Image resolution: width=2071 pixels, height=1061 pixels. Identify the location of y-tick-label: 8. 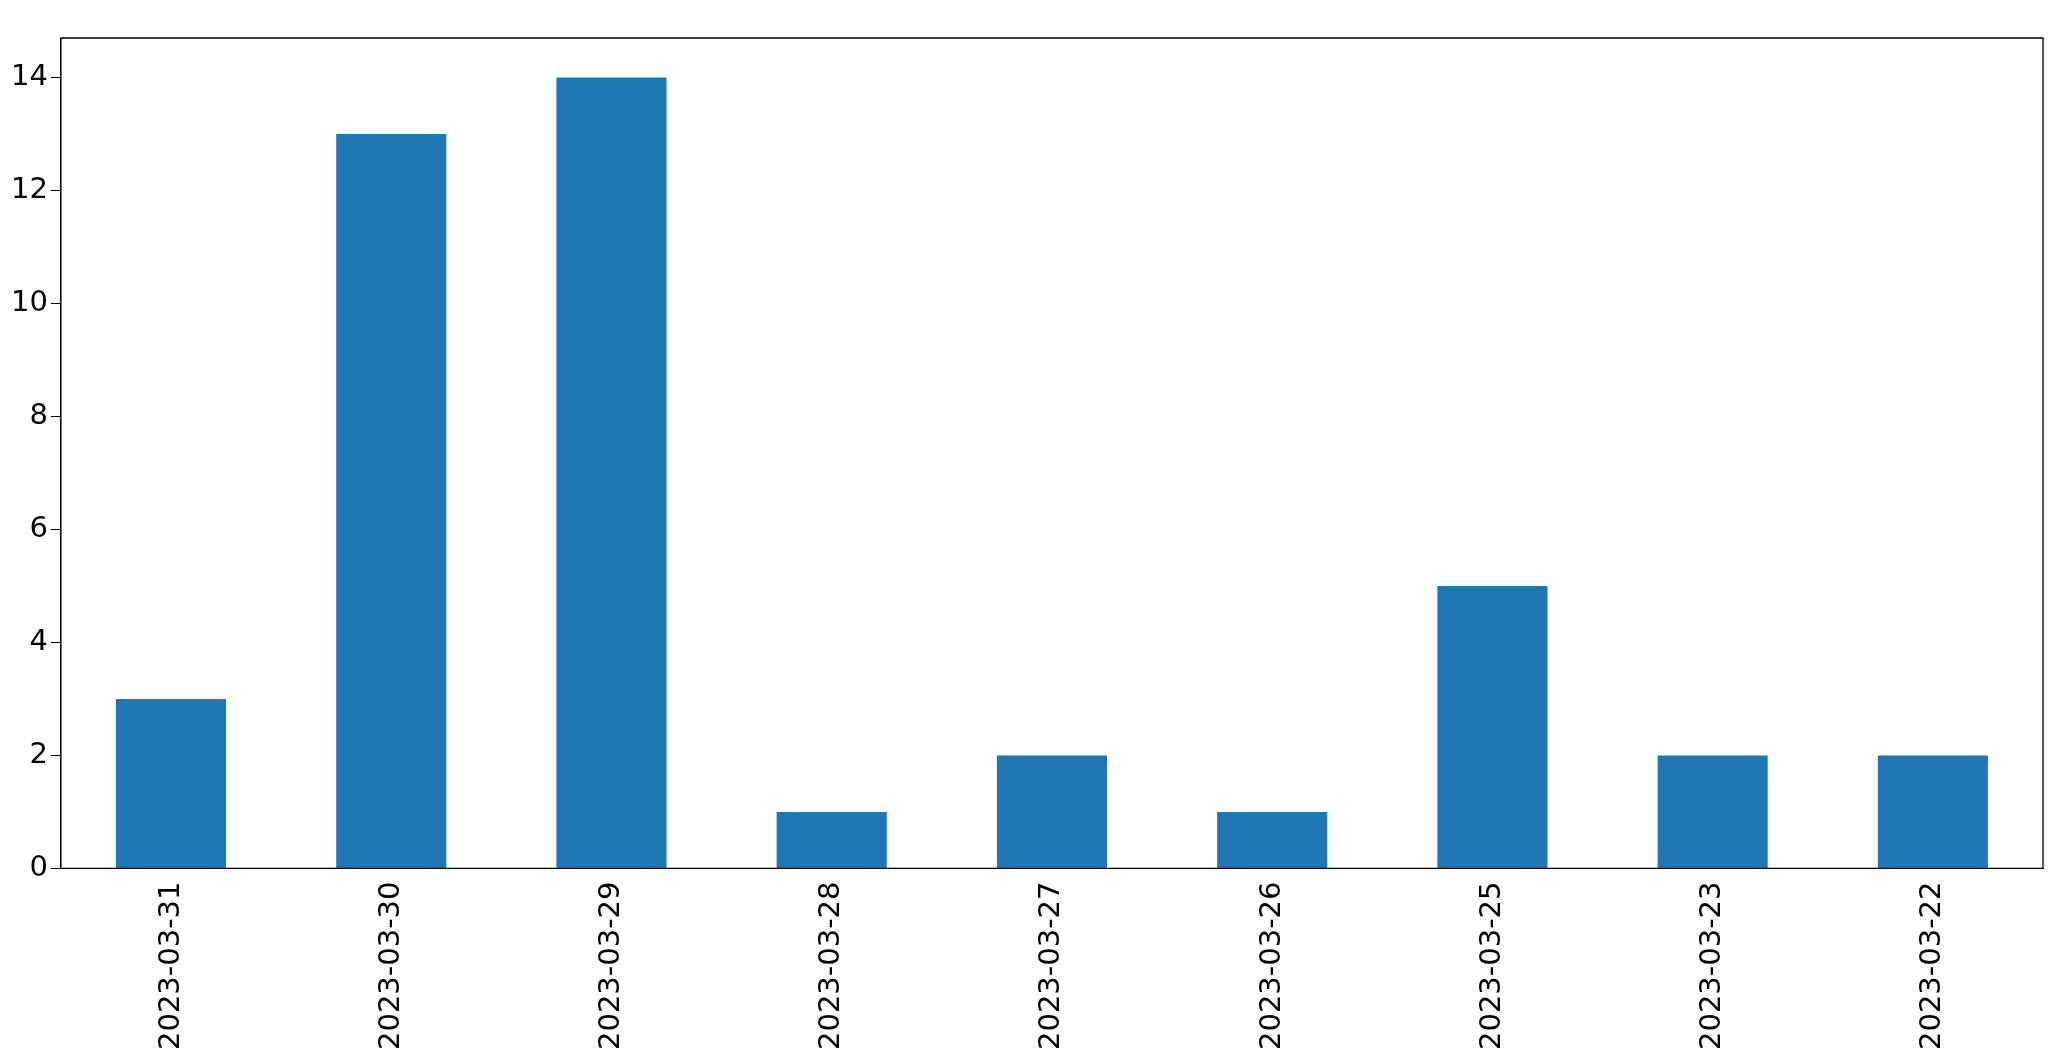
(38, 414).